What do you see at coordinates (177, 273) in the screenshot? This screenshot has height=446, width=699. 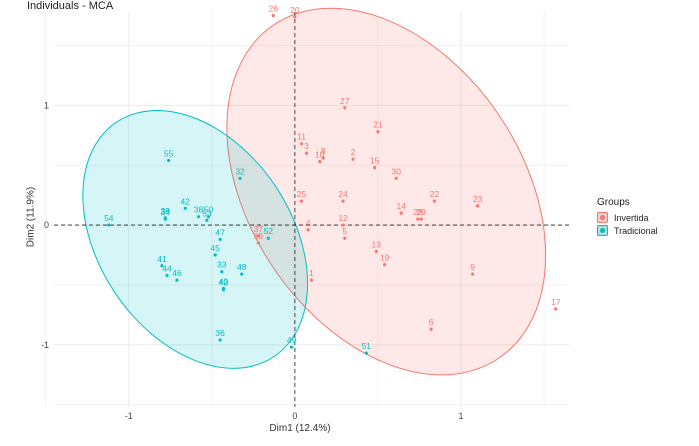 I see `point-label-46: 46` at bounding box center [177, 273].